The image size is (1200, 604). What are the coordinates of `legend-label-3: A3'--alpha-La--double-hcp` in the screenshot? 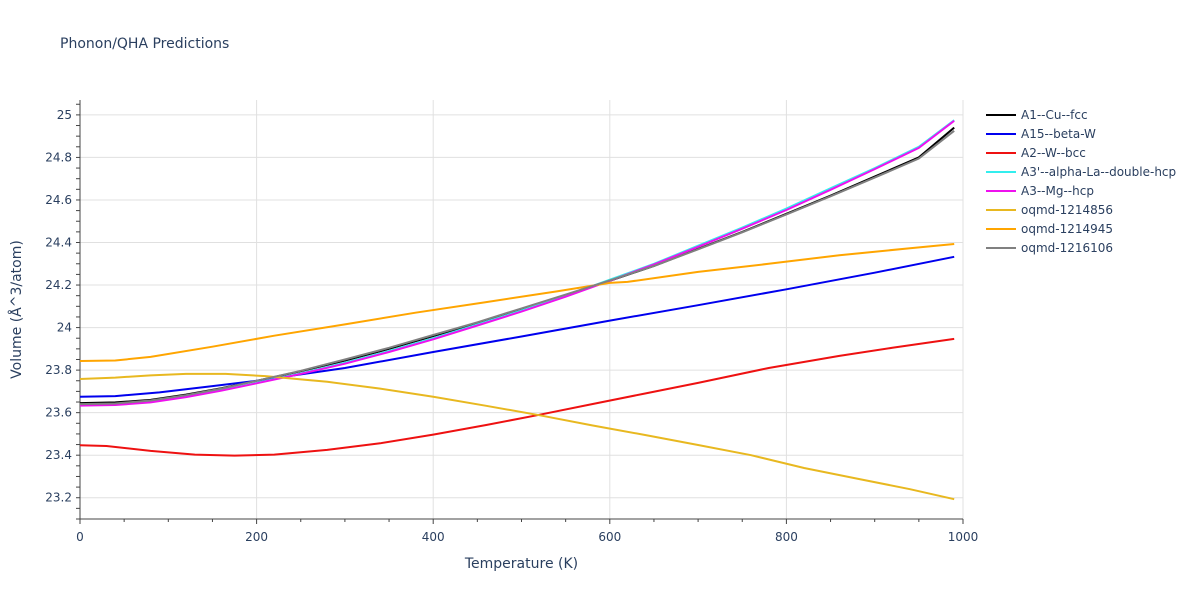 It's located at (1098, 172).